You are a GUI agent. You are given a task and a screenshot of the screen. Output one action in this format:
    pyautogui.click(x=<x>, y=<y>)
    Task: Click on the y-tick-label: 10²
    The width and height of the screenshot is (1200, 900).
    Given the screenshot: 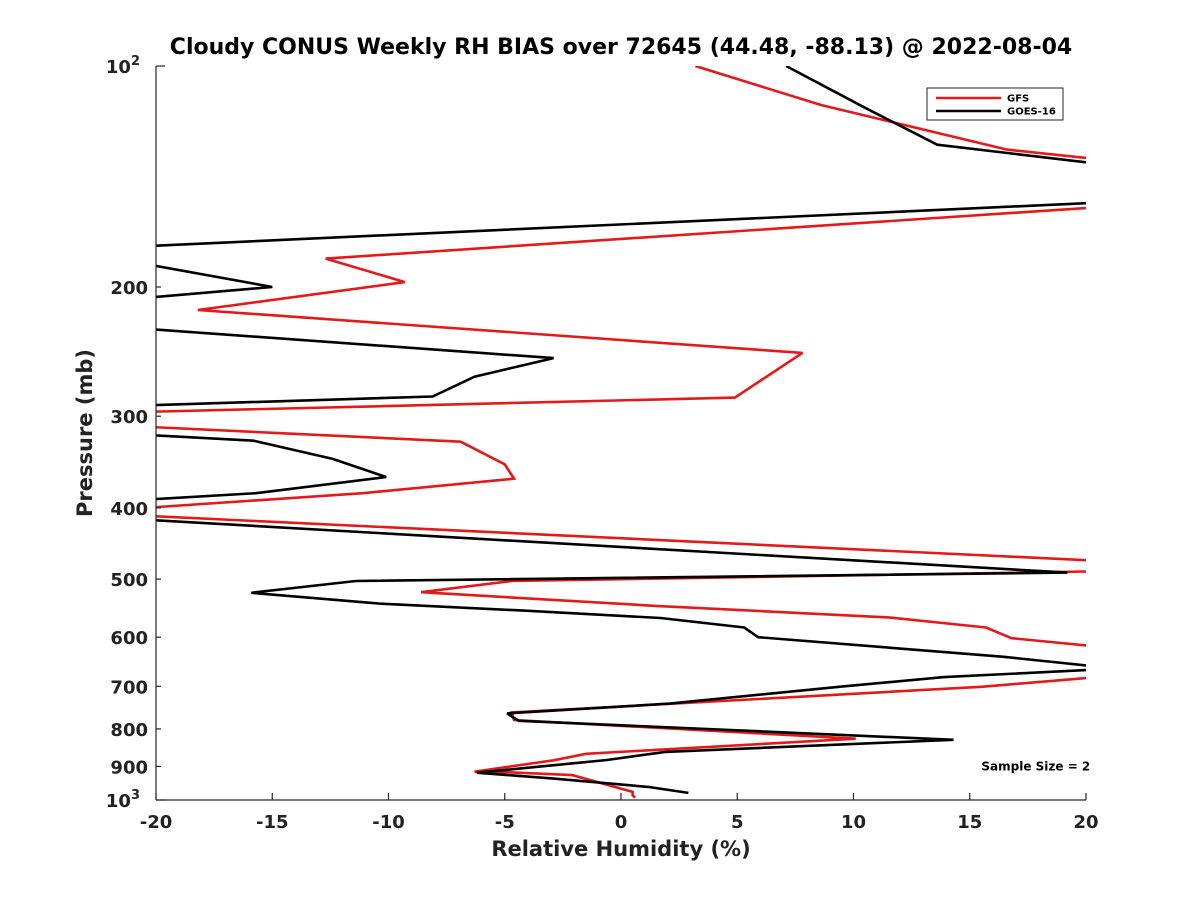 What is the action you would take?
    pyautogui.click(x=123, y=66)
    